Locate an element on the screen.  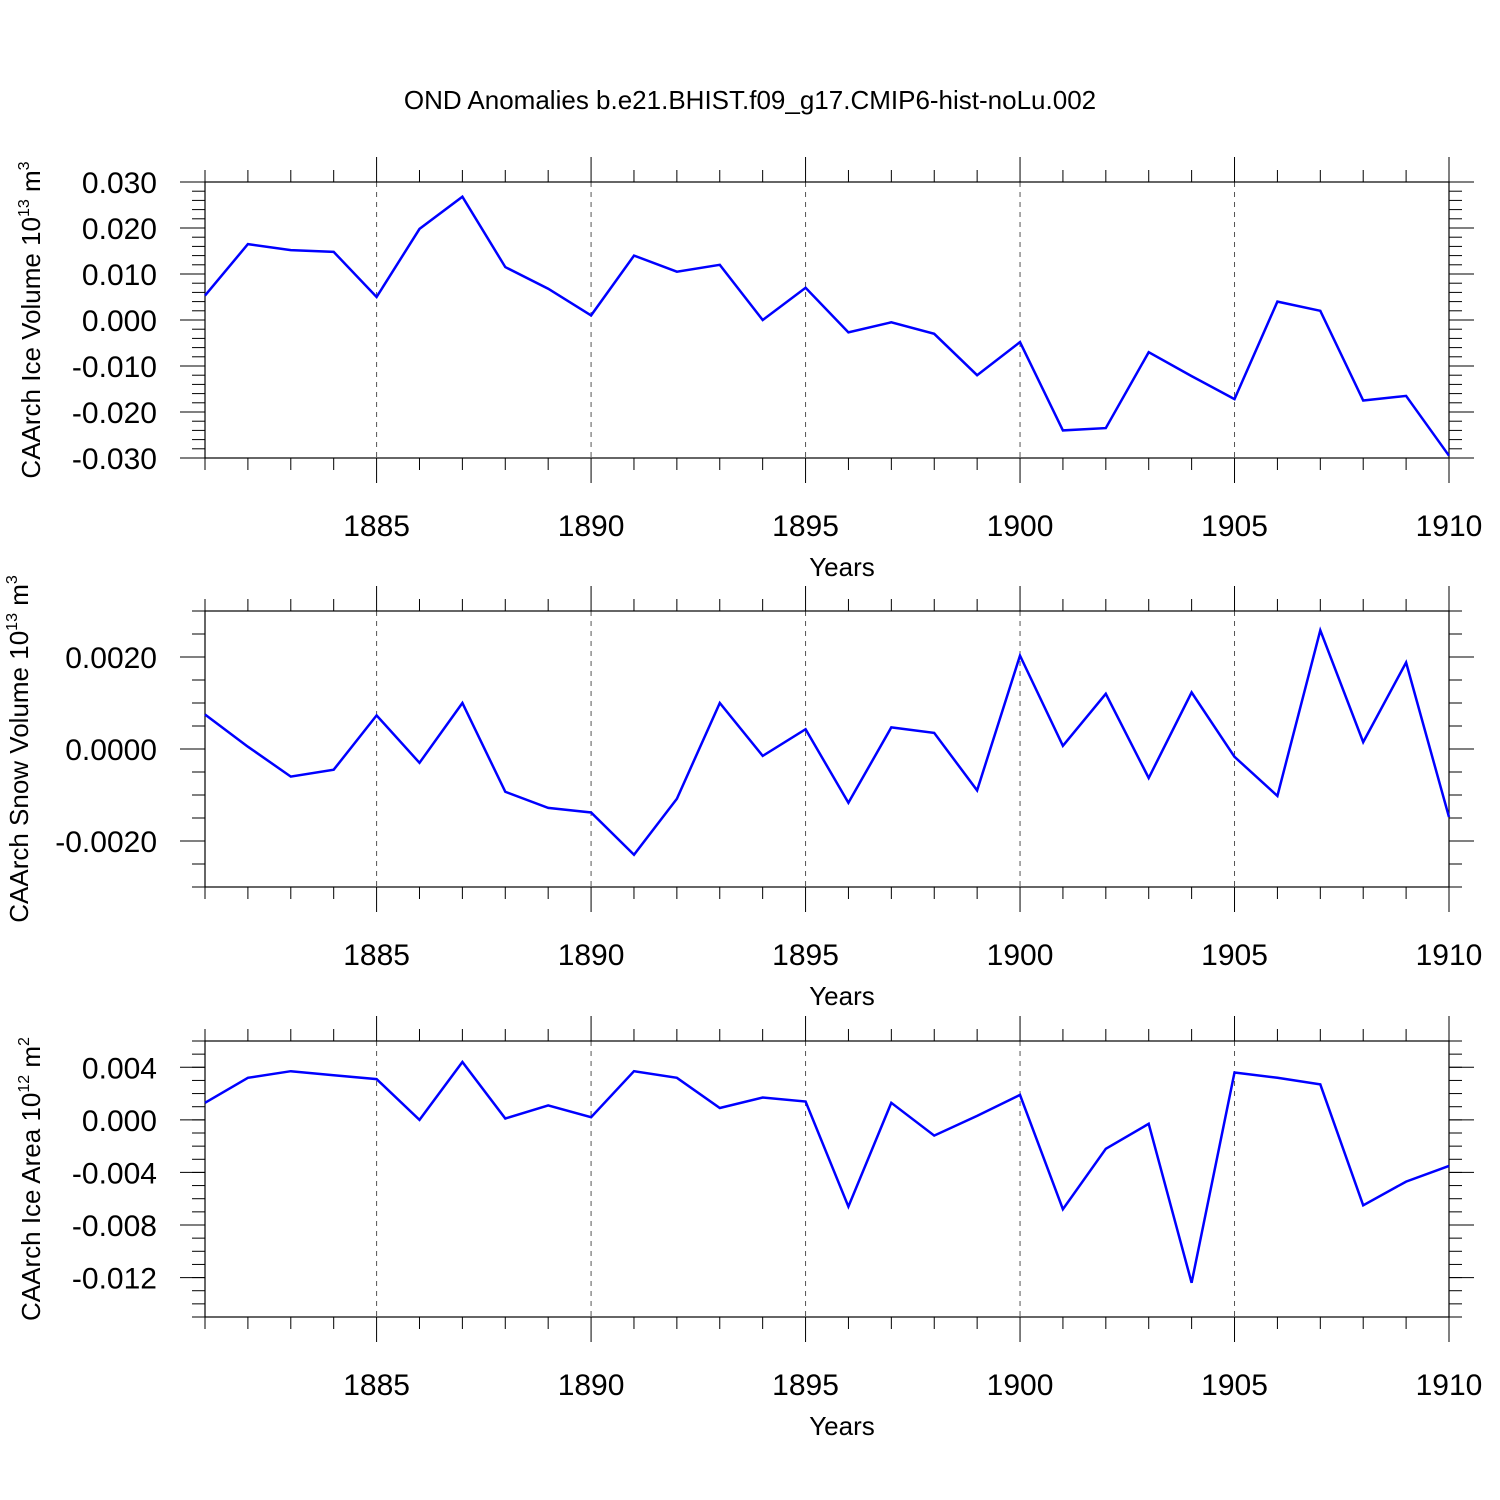
y-tick-label: 0.010 is located at coordinates (119, 275).